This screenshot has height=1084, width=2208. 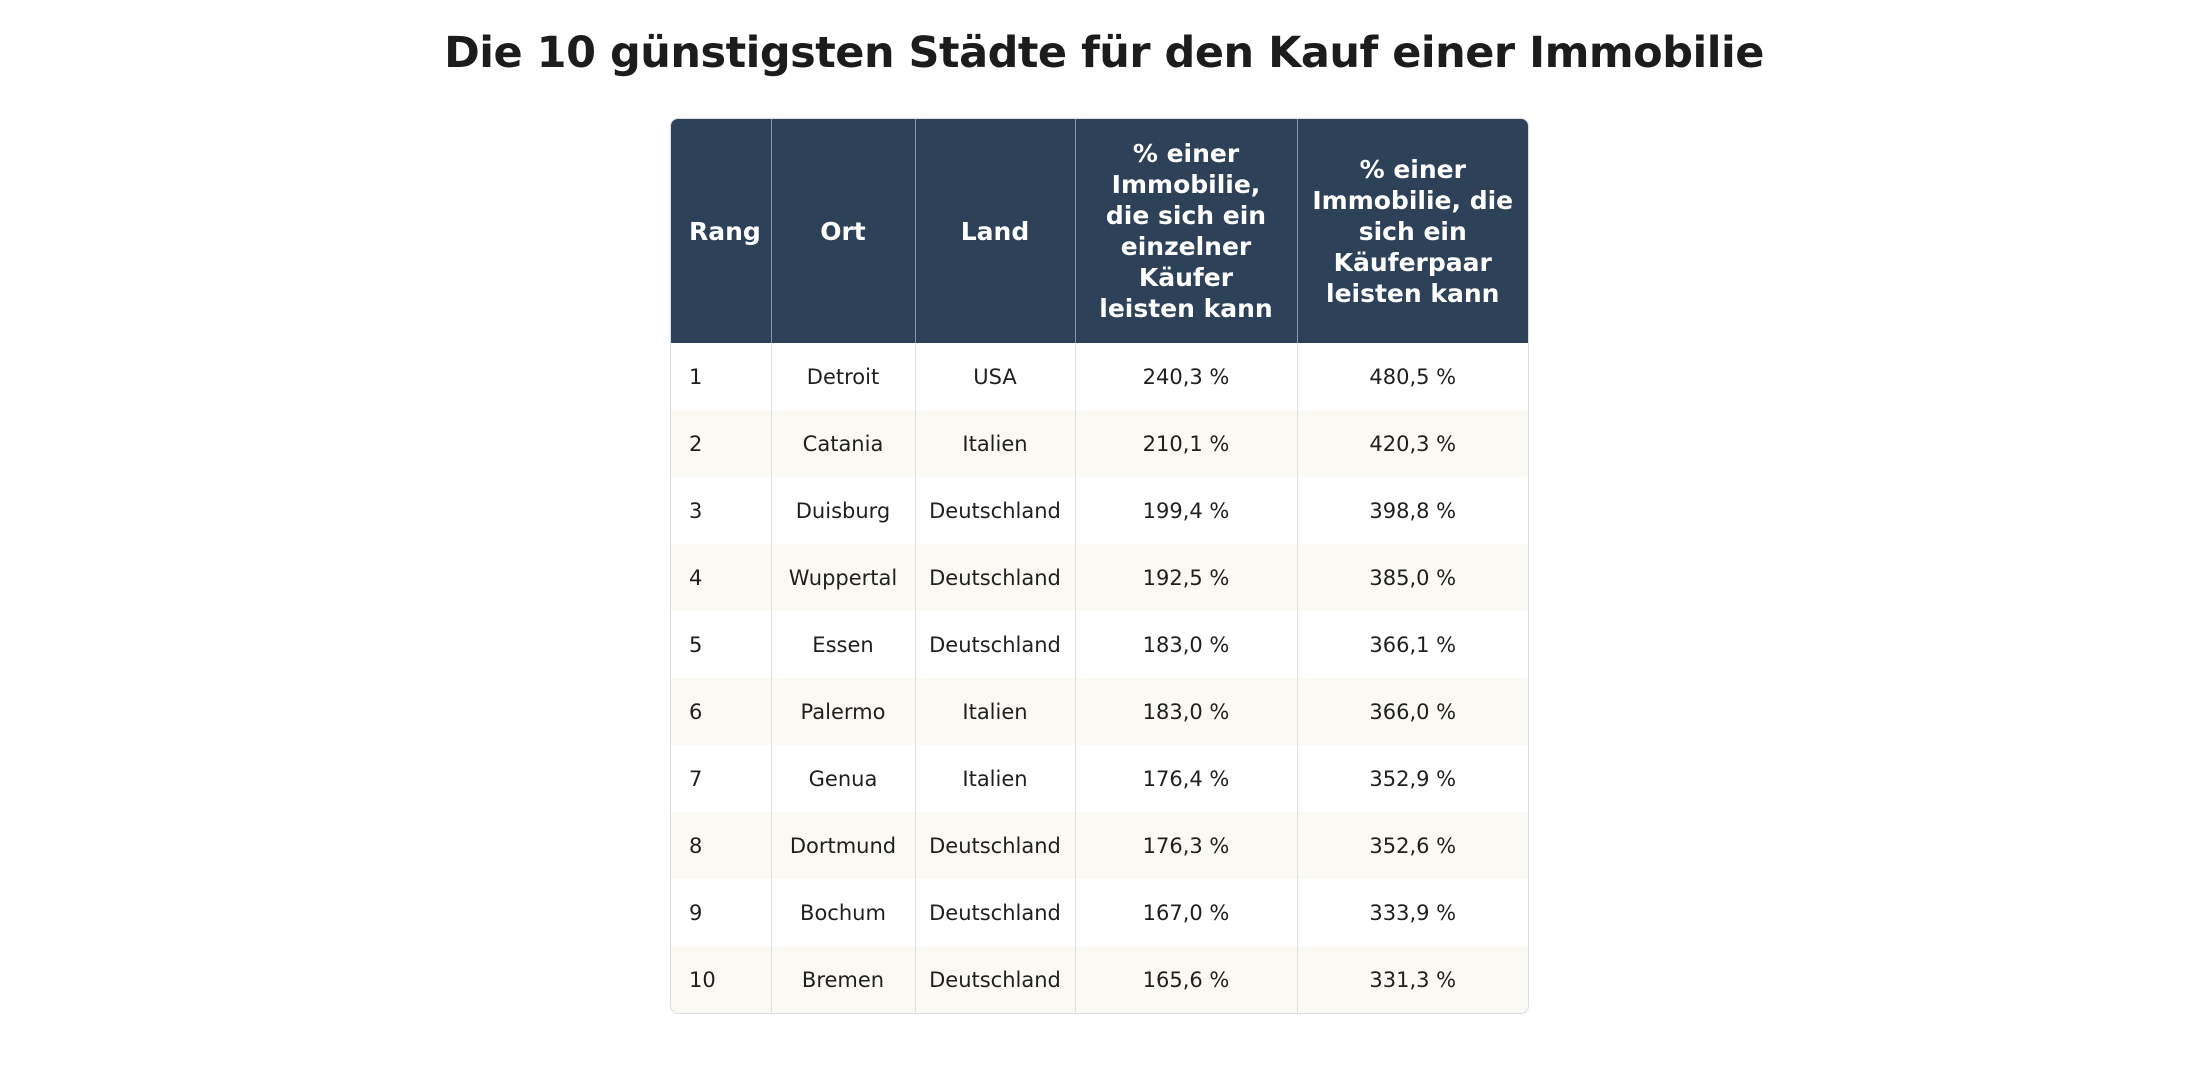 I want to click on table-cell: Bochum, so click(x=842, y=912).